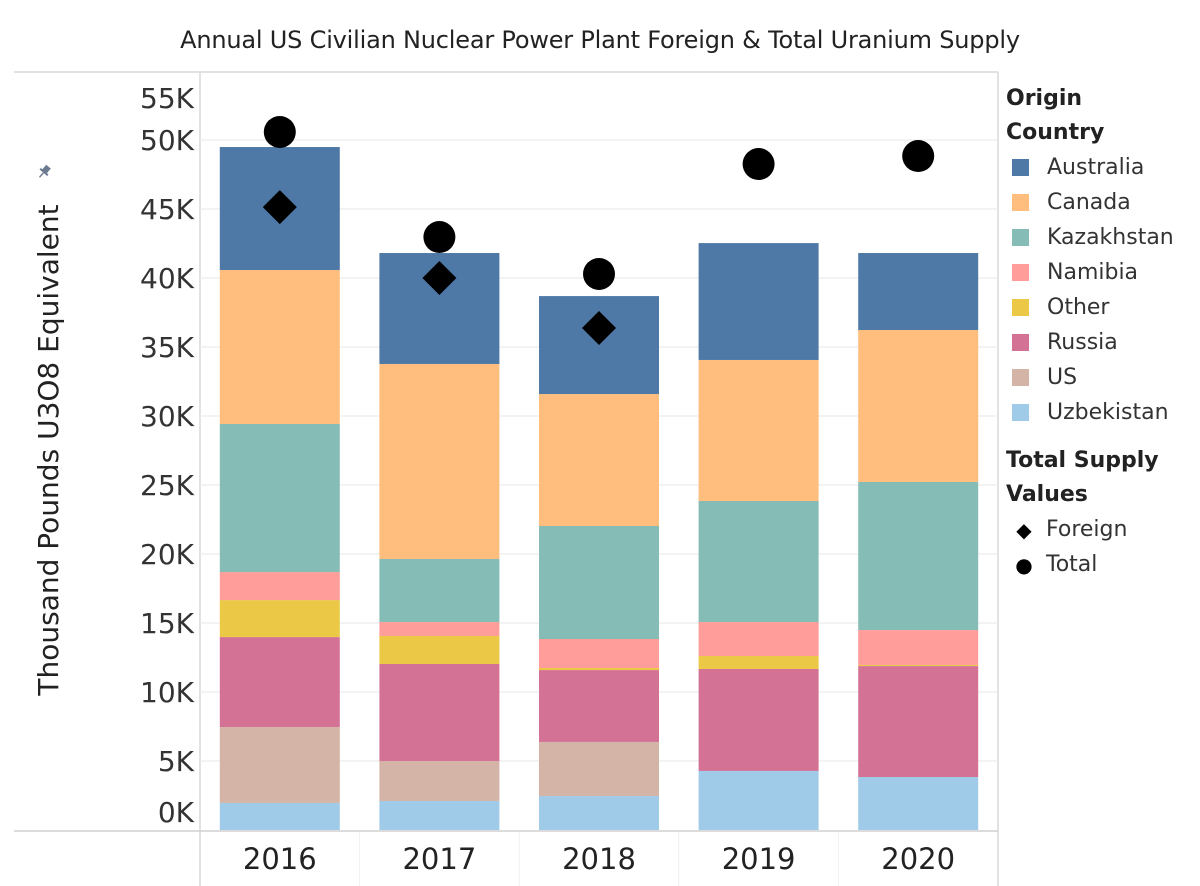 This screenshot has width=1200, height=886. Describe the element at coordinates (1062, 377) in the screenshot. I see `legend-label: US` at that location.